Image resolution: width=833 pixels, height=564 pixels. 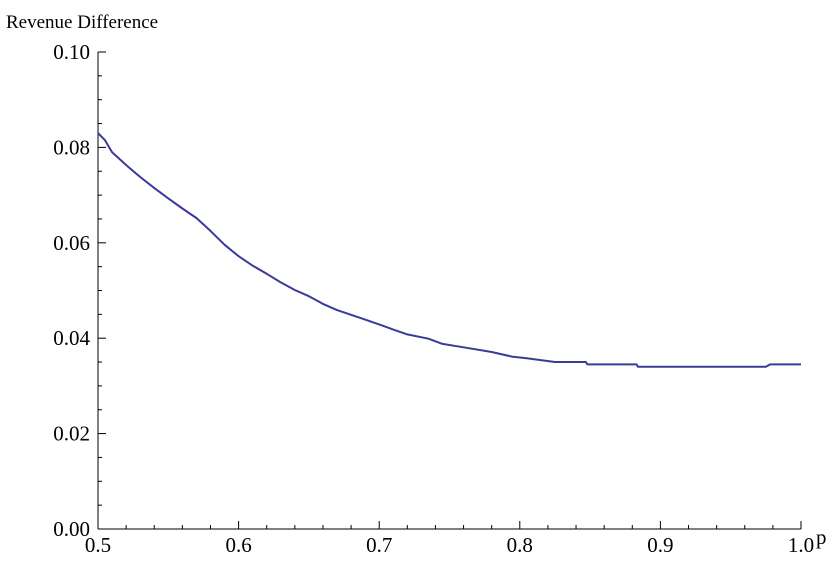 What do you see at coordinates (660, 545) in the screenshot?
I see `x-tick-label: 0.9` at bounding box center [660, 545].